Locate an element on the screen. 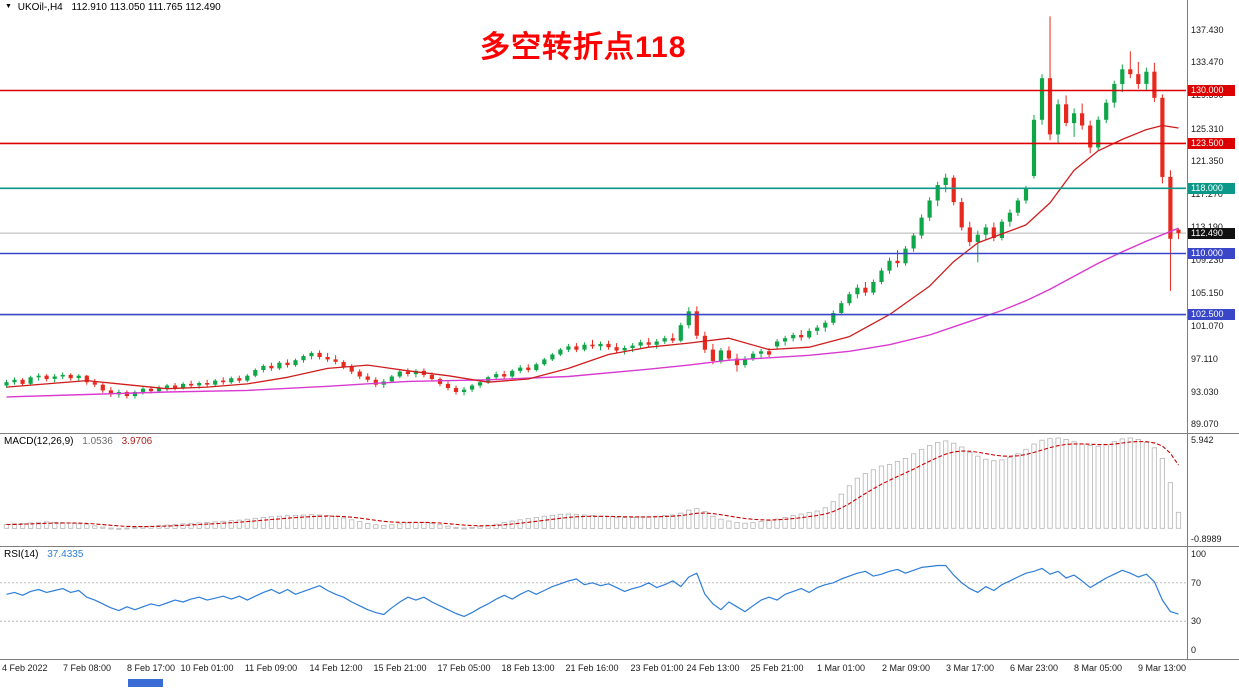 This screenshot has height=688, width=1239. time-axis-label: 4 Feb 2022 is located at coordinates (25, 668).